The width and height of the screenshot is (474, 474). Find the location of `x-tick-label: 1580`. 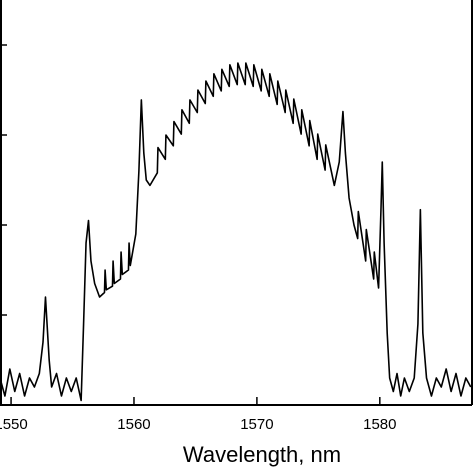

x-tick-label: 1580 is located at coordinates (379, 424).